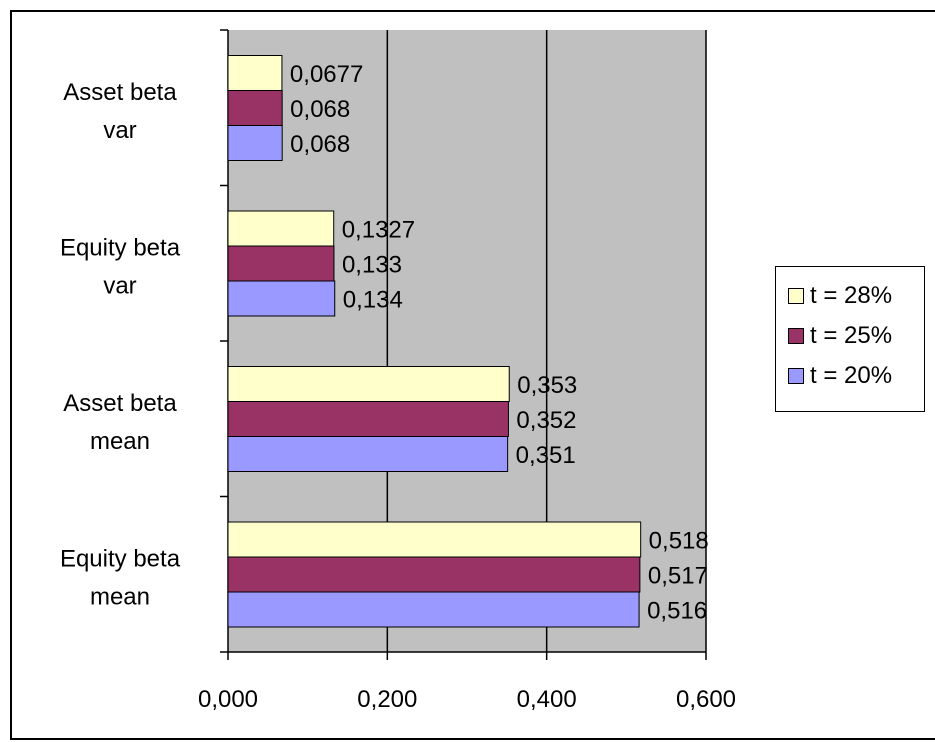  I want to click on legend: t = 28% t = 25% t = 20%, so click(850, 339).